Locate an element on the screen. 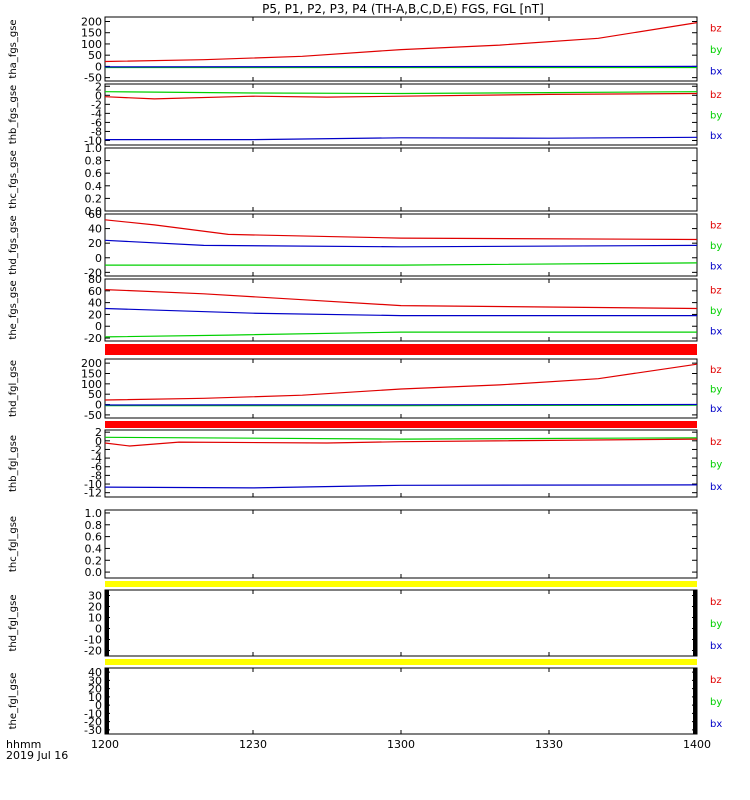 This screenshot has width=750, height=800. y-tick-label: 150 is located at coordinates (91, 373).